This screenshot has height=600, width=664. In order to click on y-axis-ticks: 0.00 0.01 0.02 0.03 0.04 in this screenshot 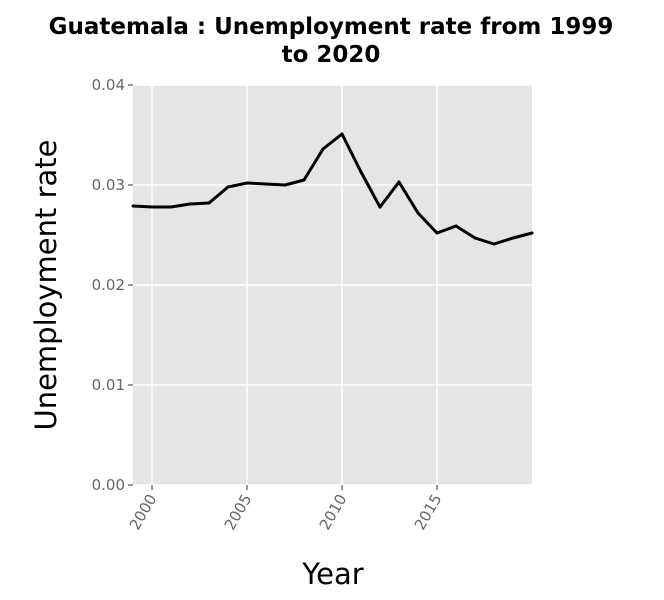, I will do `click(112, 285)`.